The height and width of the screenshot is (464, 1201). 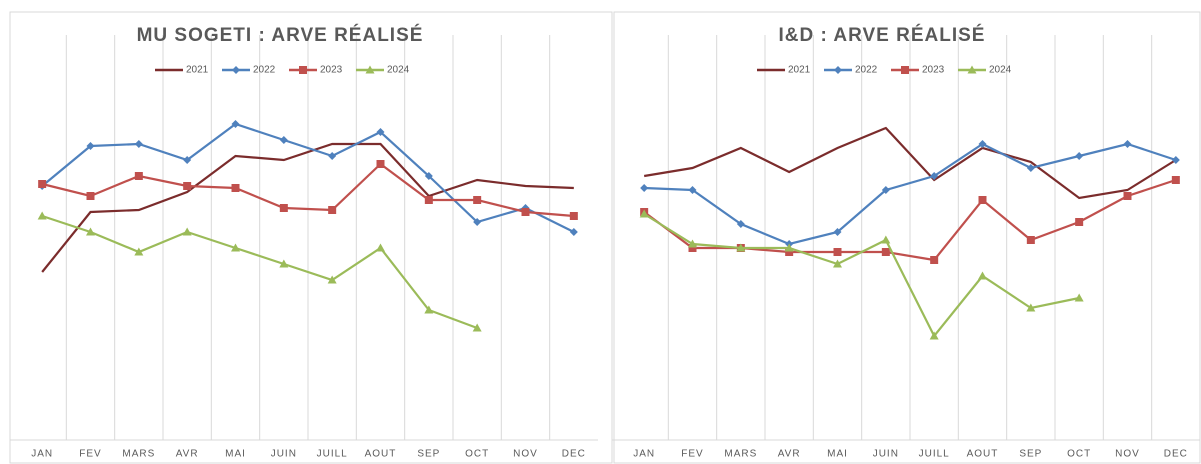 What do you see at coordinates (280, 35) in the screenshot?
I see `chart-title: MU SOGETI : ARVE RÉALISÉ` at bounding box center [280, 35].